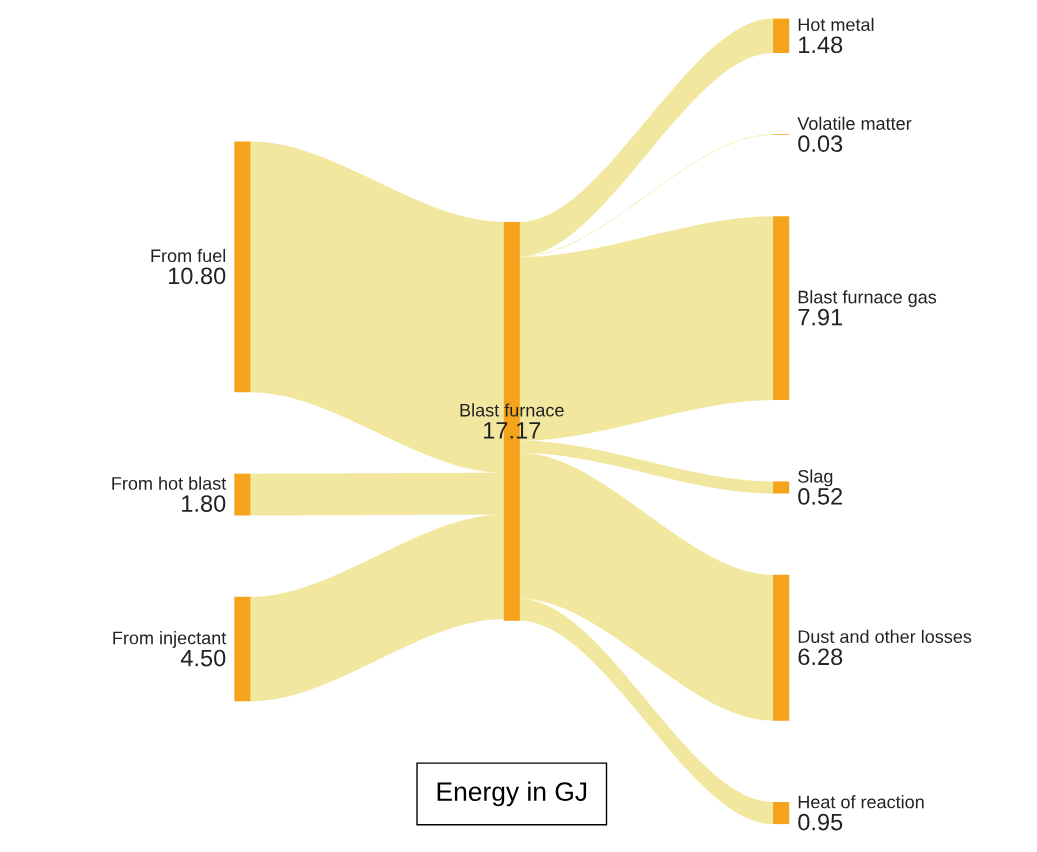 This screenshot has height=852, width=1037. Describe the element at coordinates (867, 299) in the screenshot. I see `category-label: Blast furnace gas` at that location.